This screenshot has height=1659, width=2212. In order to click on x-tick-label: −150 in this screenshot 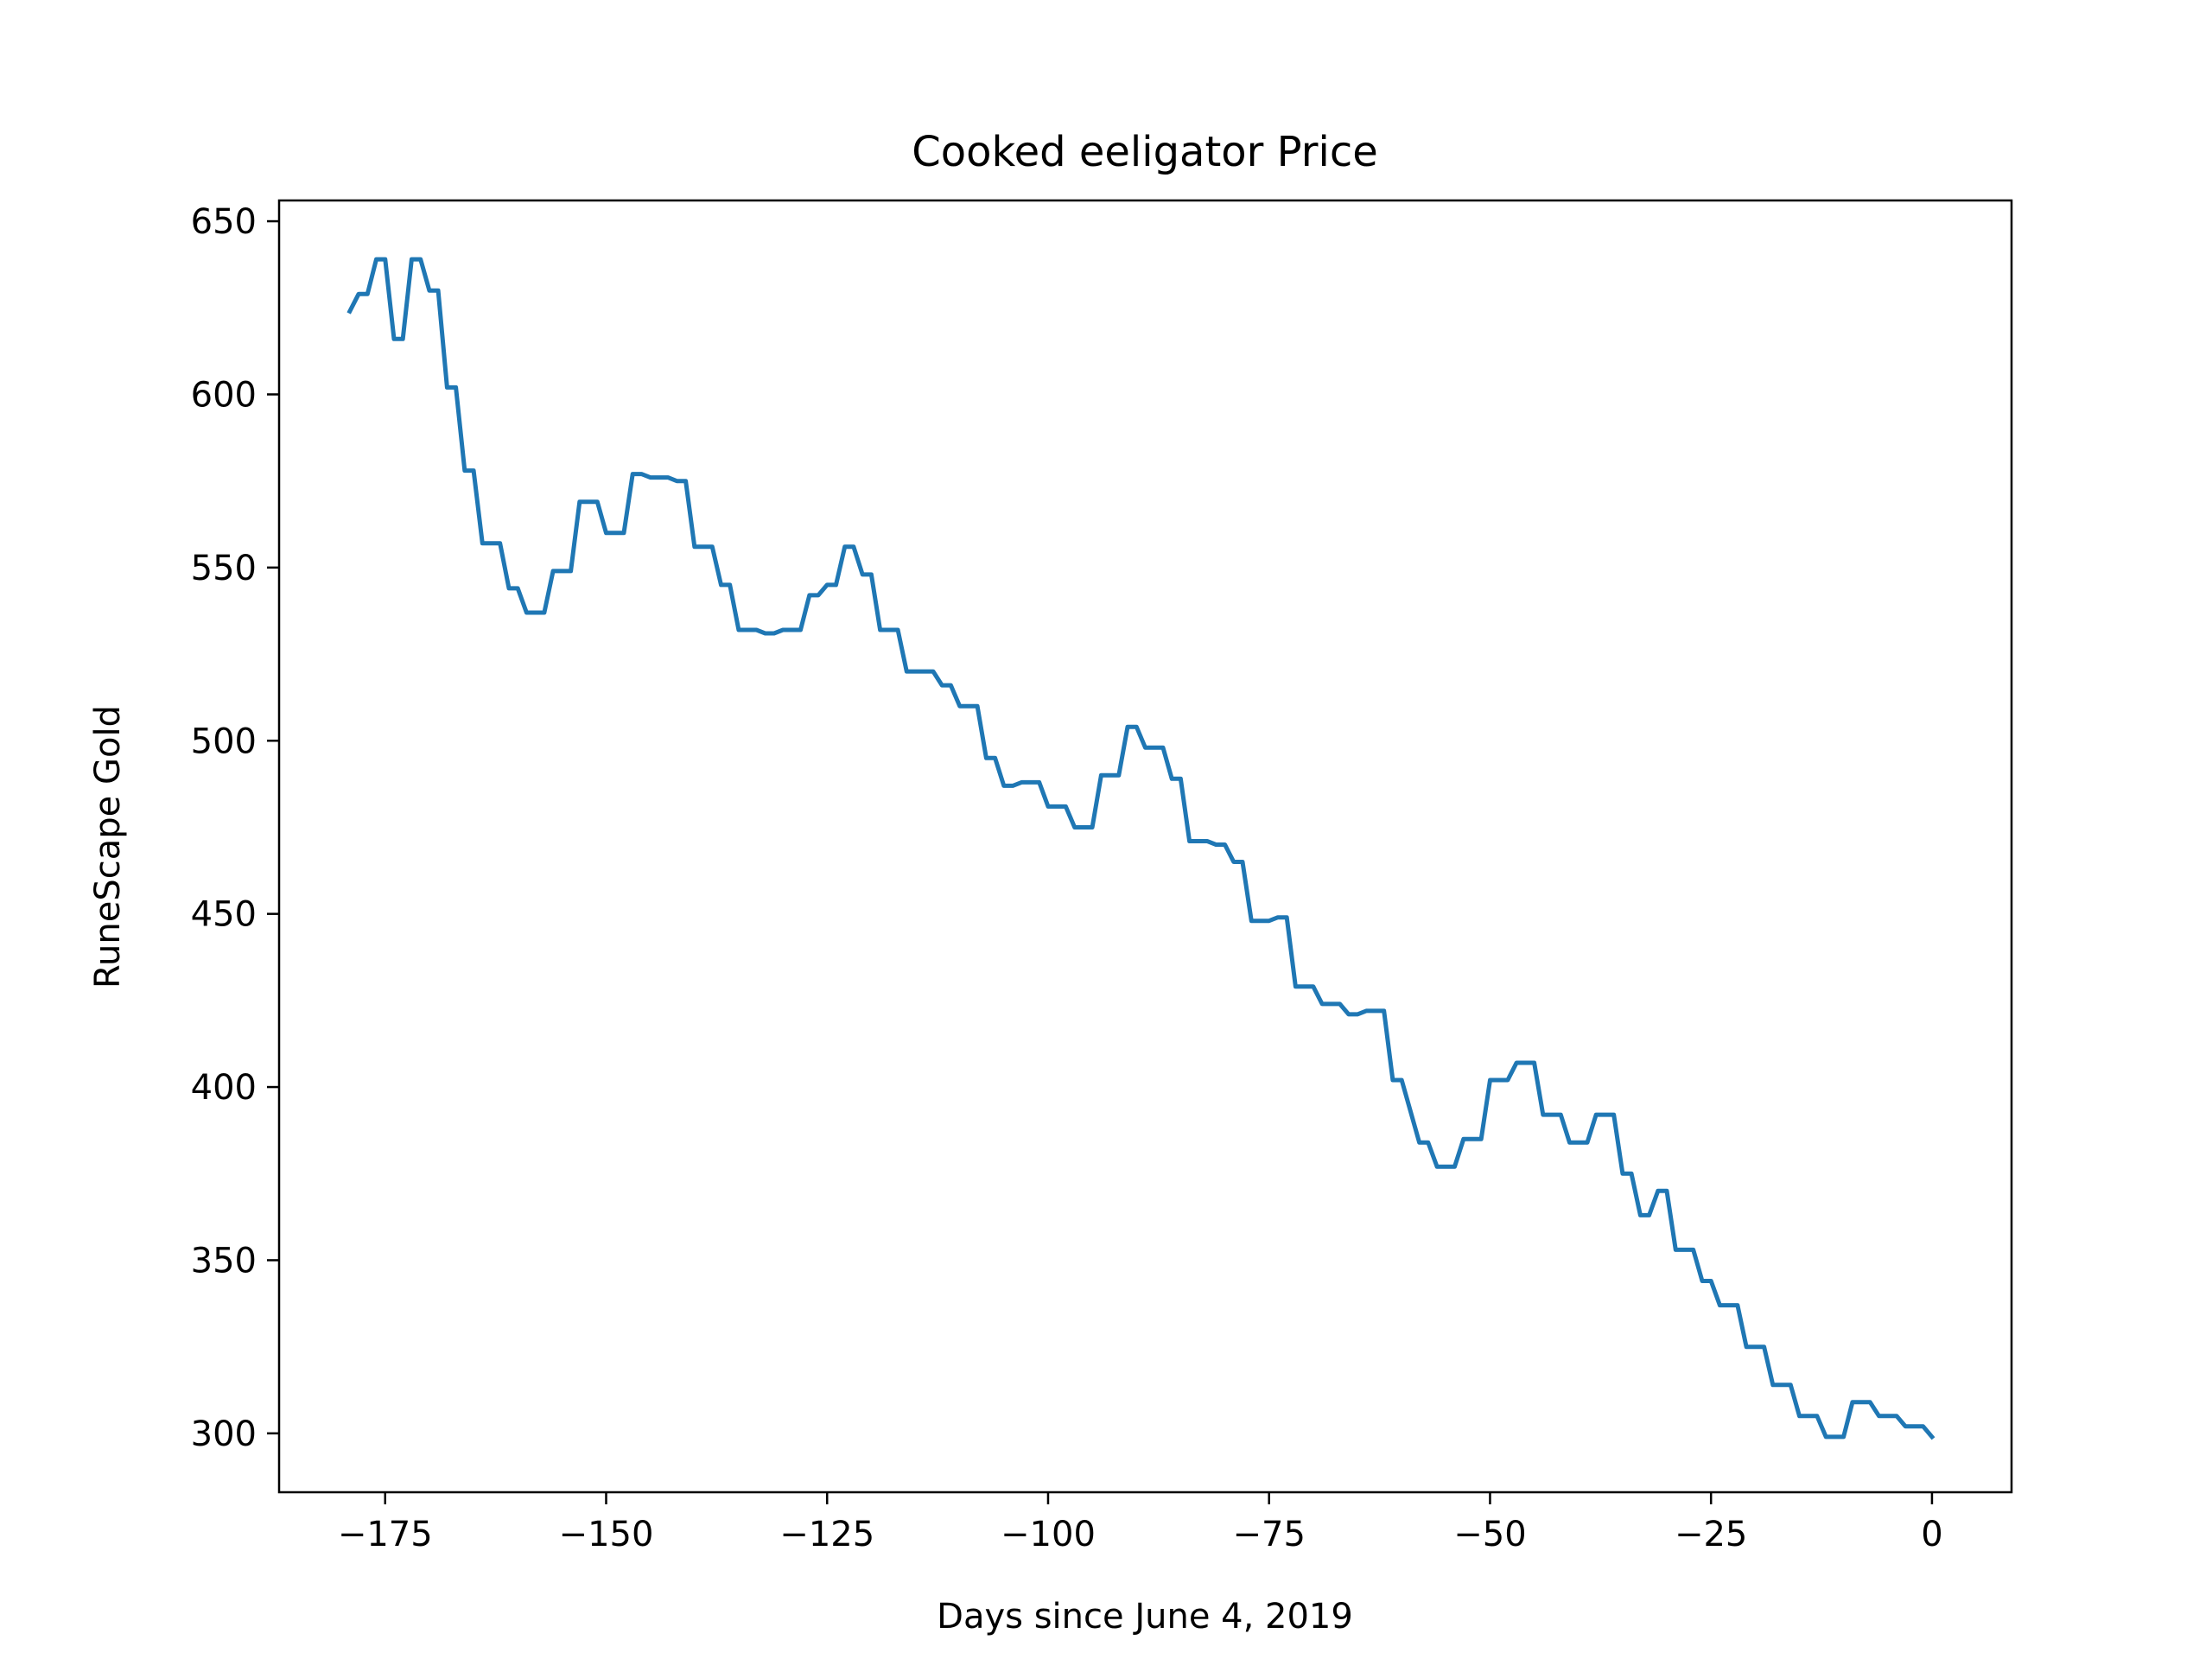, I will do `click(606, 1534)`.